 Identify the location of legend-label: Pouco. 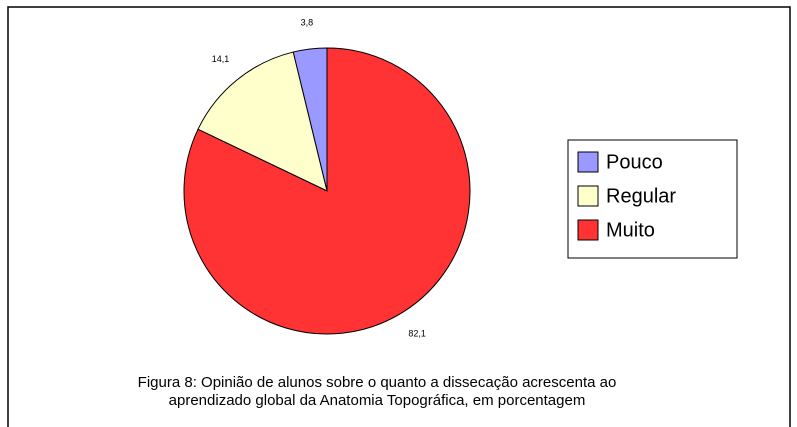
(634, 162).